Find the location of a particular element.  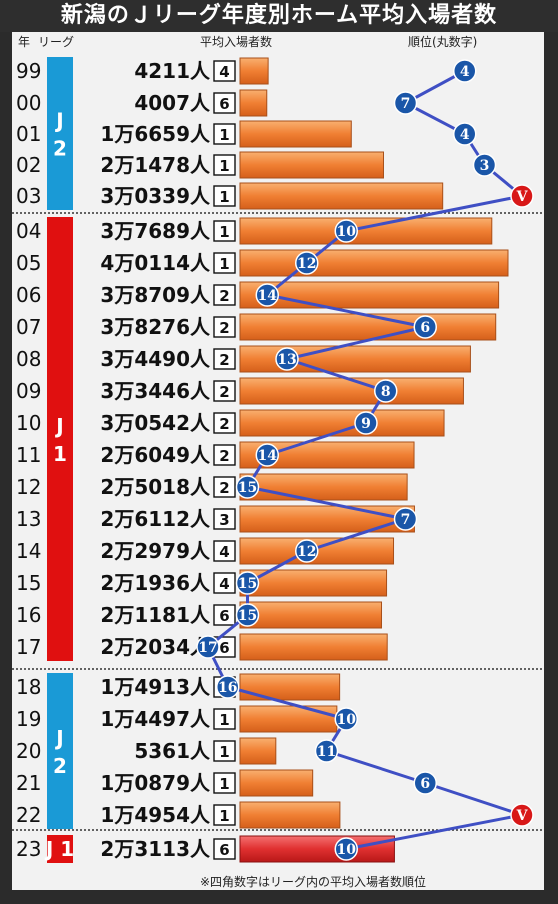

attendance-label: 1万4954人 is located at coordinates (155, 815).